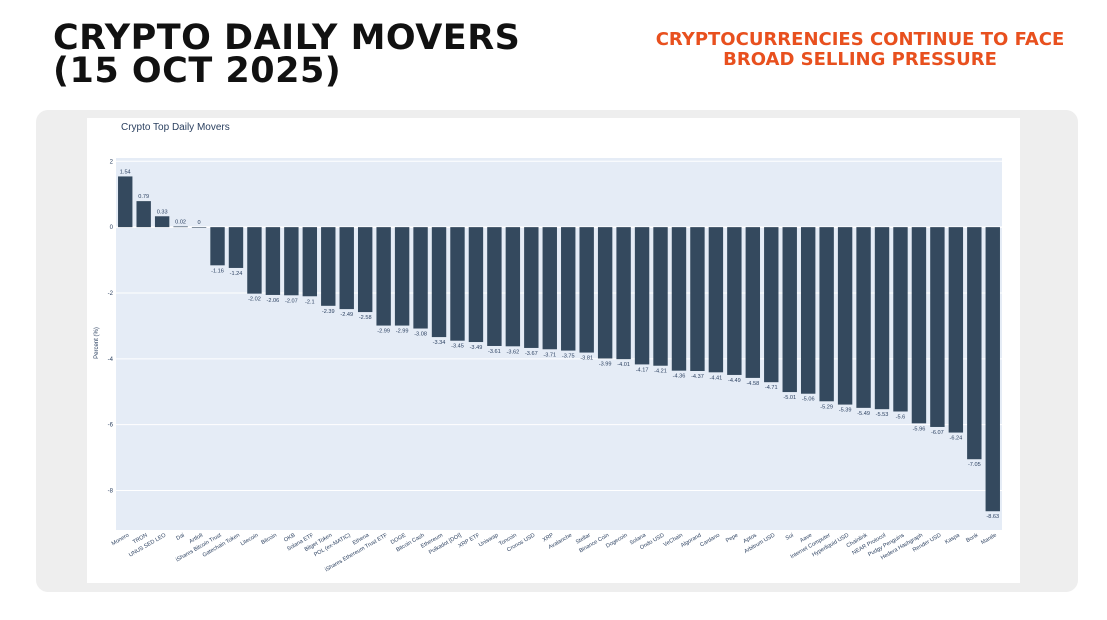 This screenshot has height=620, width=1107. I want to click on bar-value-label: -4.49, so click(734, 381).